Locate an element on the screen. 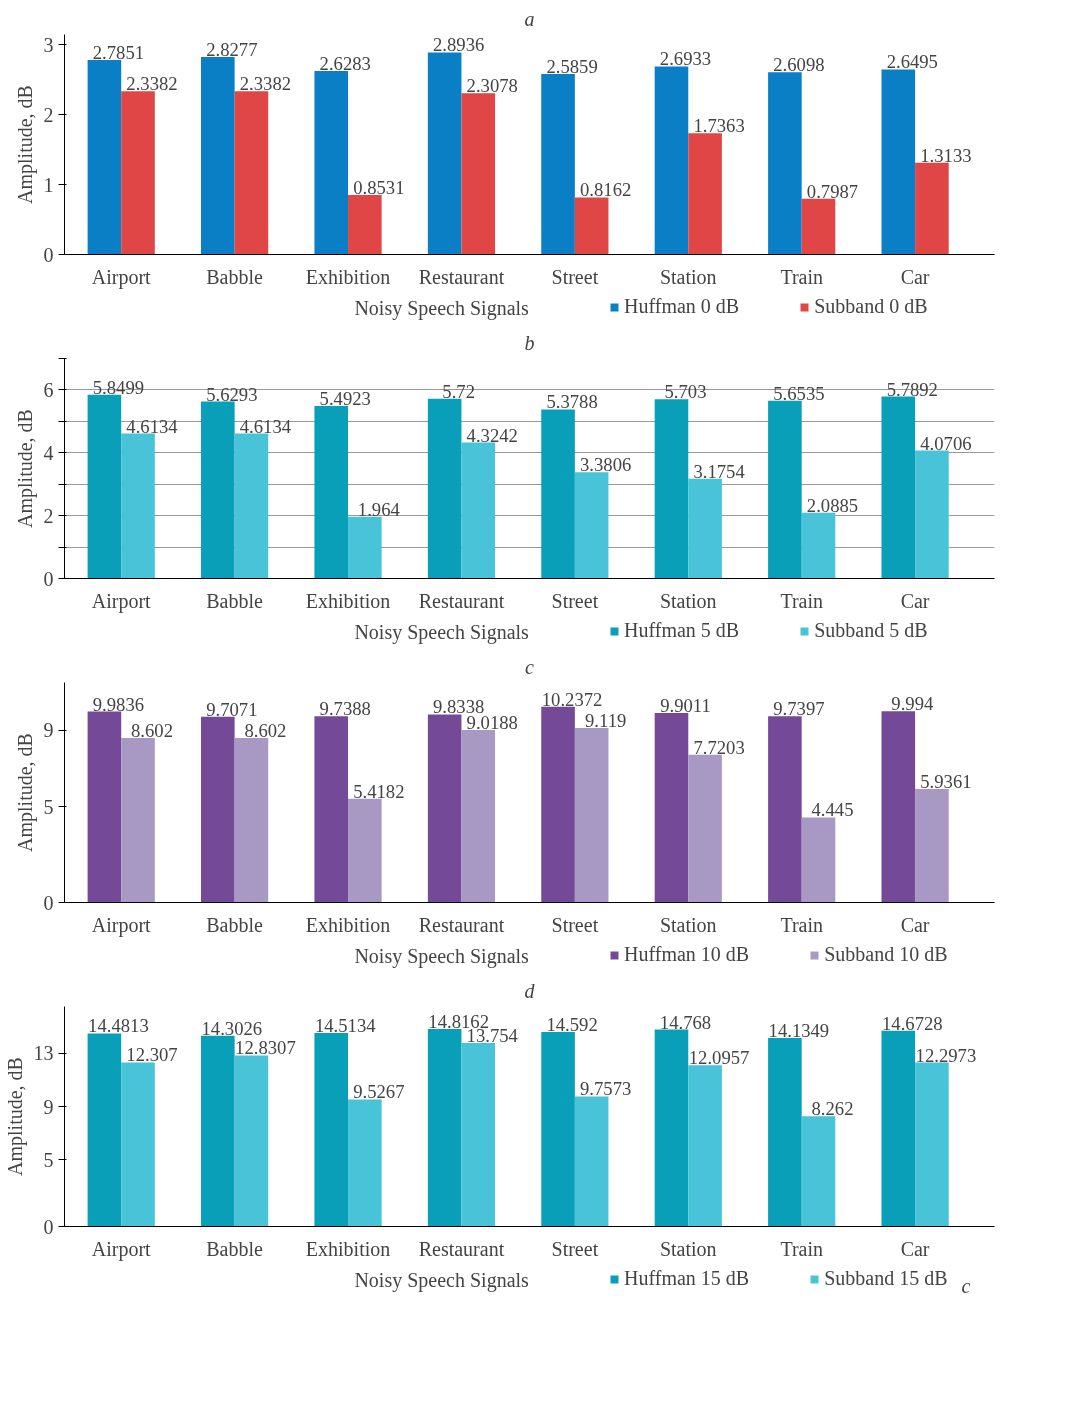 The image size is (1068, 1412). data-label: 4.0706 is located at coordinates (946, 443).